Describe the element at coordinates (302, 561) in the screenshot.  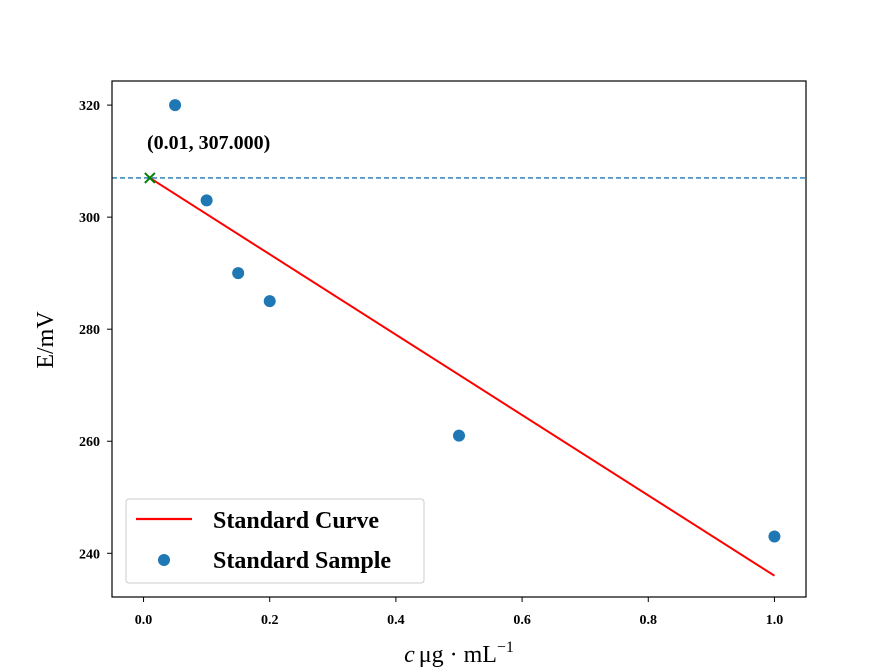
I see `legend-label-standard-sample: Standard Sample` at that location.